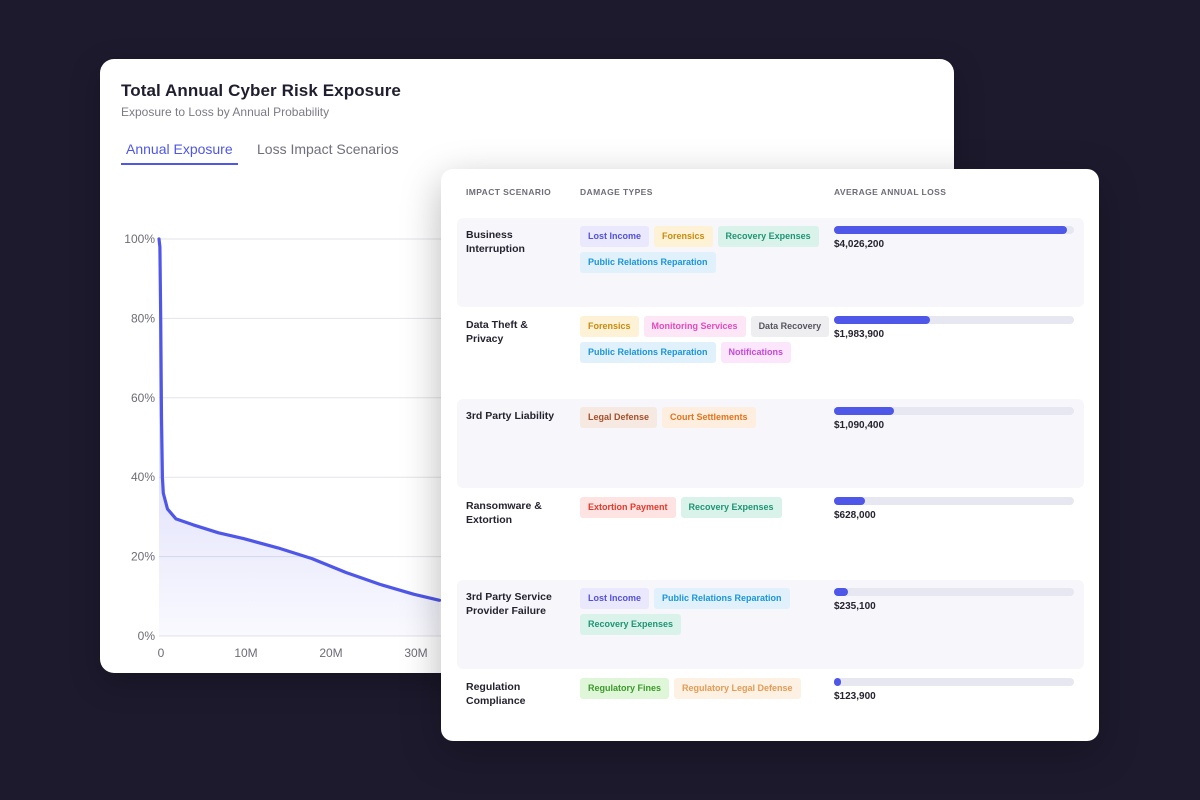 The width and height of the screenshot is (1200, 800). I want to click on tag-notifications: Notifications, so click(756, 352).